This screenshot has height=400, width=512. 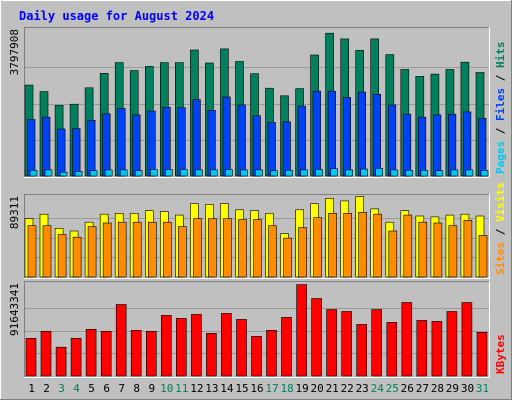 What do you see at coordinates (286, 388) in the screenshot?
I see `x-tick-label-day-18: 18` at bounding box center [286, 388].